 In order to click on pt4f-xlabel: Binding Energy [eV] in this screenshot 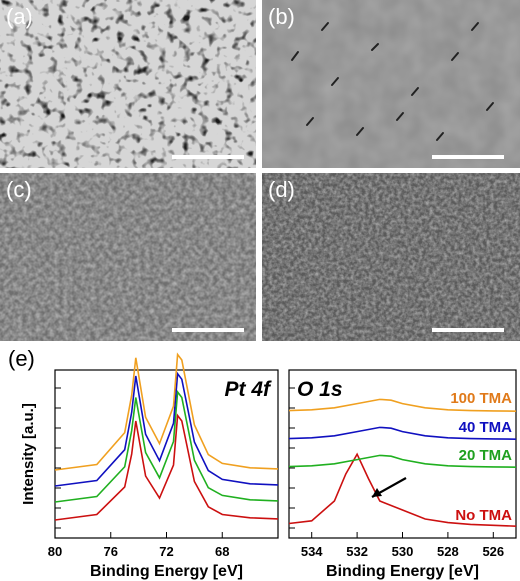, I will do `click(166, 571)`.